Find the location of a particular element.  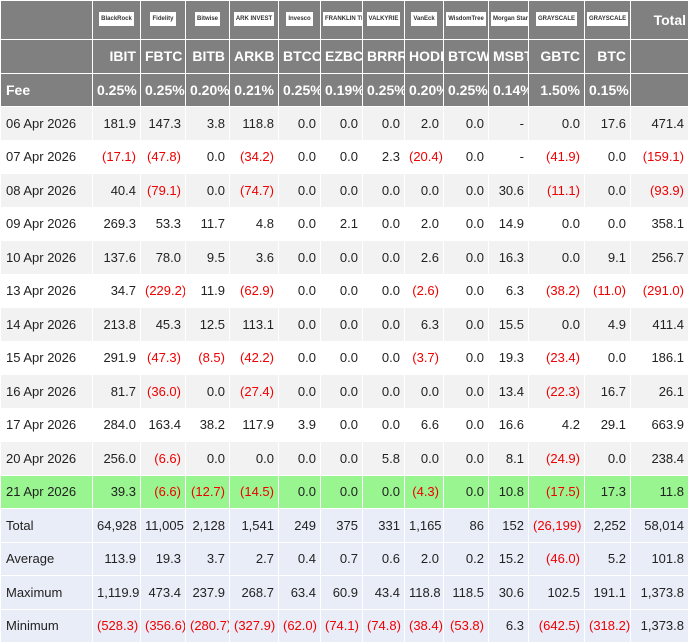

flow-value: 0.4 is located at coordinates (299, 558).